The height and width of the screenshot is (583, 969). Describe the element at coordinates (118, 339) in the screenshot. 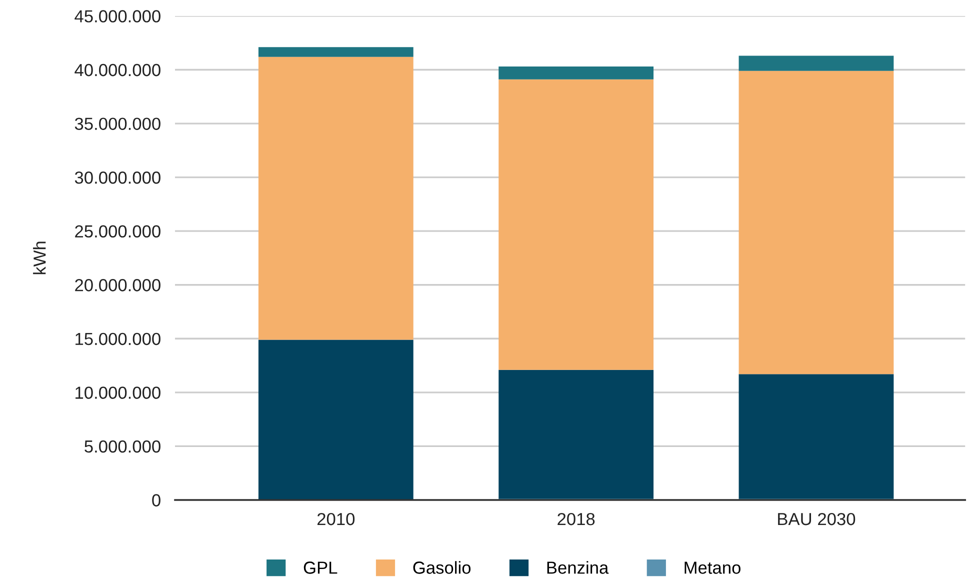

I see `y-tick-label: 15.000.000` at that location.